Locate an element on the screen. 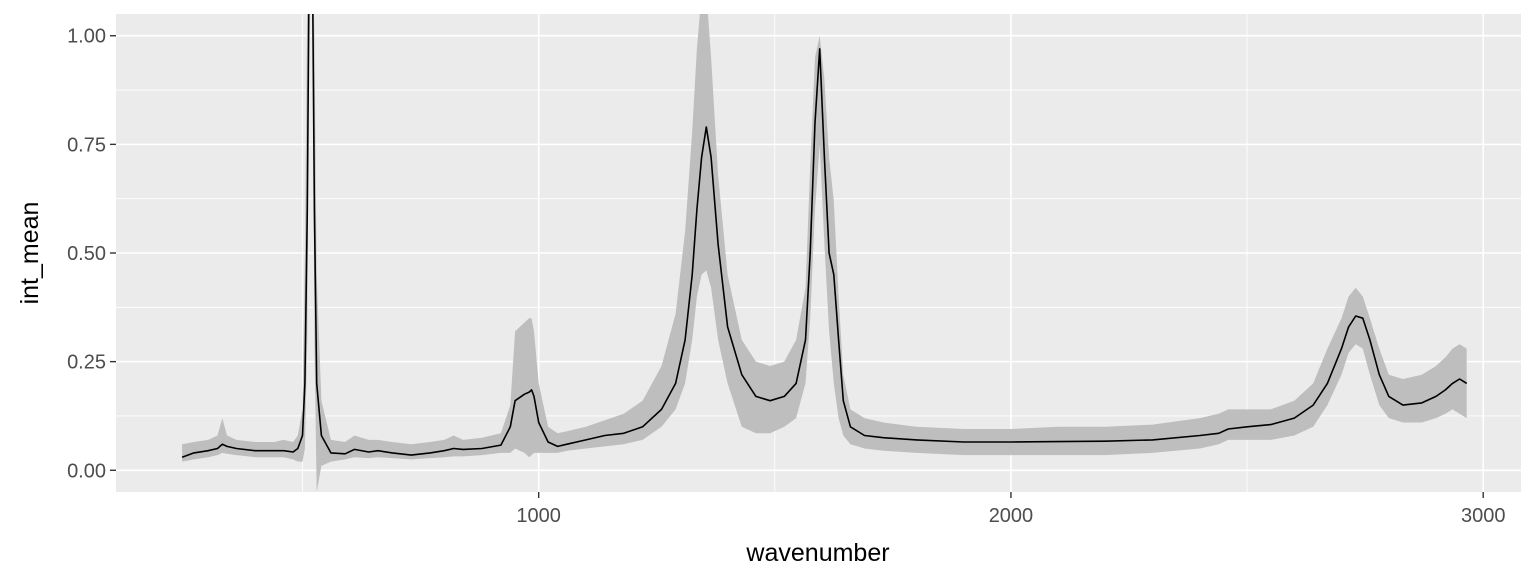  y-axis: 0.00 0.25 0.50 0.75 1.00 is located at coordinates (91, 254).